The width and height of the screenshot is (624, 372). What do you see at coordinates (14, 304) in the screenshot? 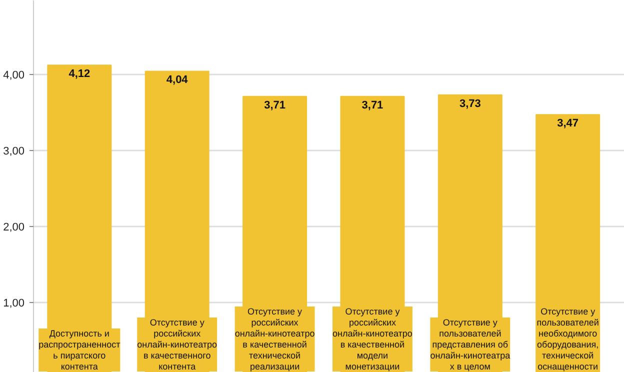
I see `y-tick-label: 1,00` at bounding box center [14, 304].